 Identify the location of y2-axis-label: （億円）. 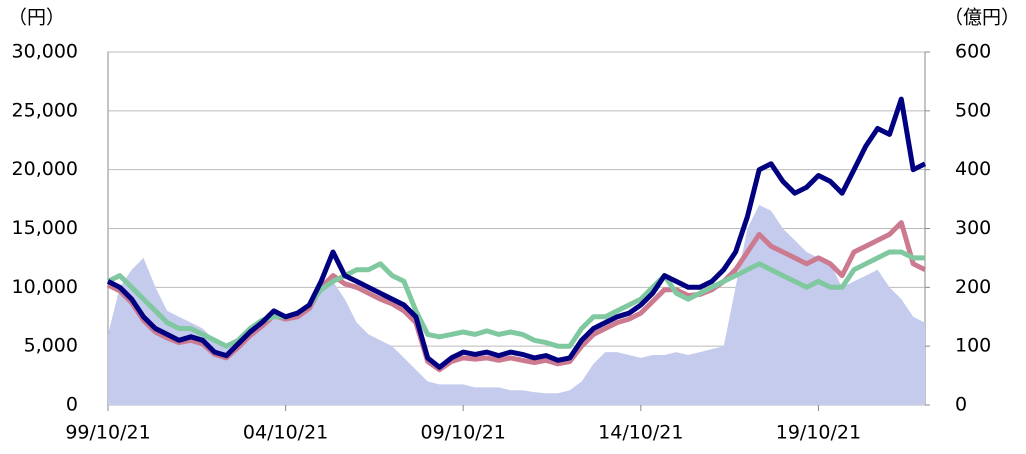
(982, 18).